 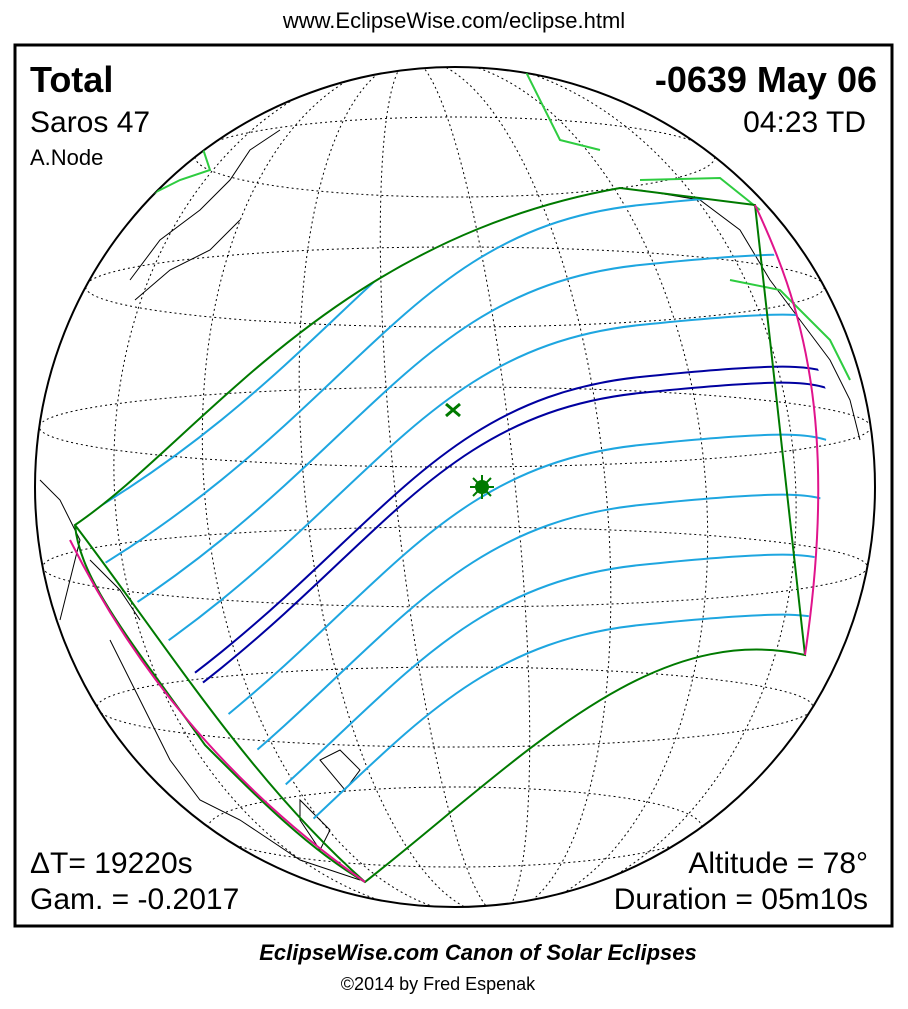 I want to click on saros: Saros 47, so click(x=90, y=122).